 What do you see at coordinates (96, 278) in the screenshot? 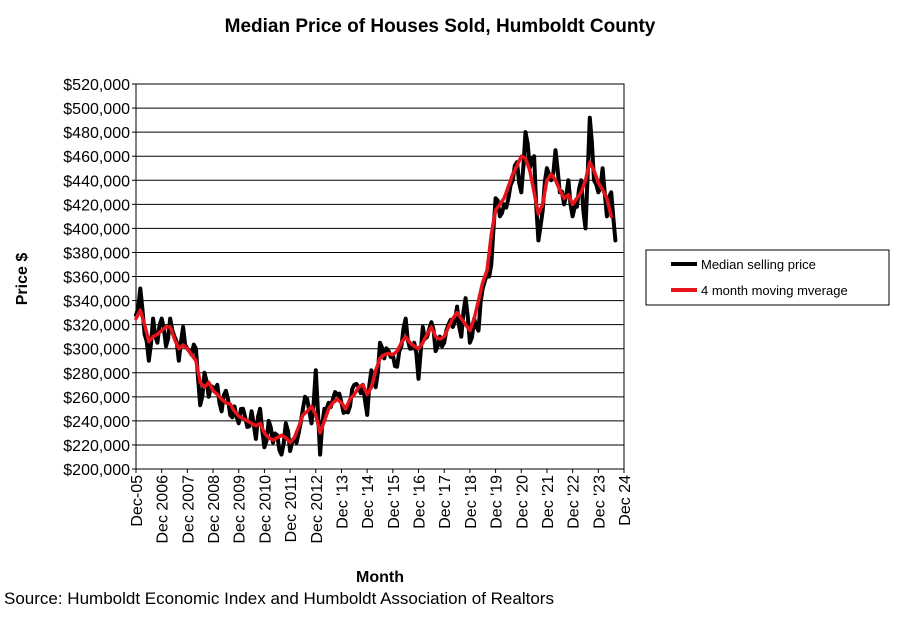
I see `y-tick-label: $360,000` at bounding box center [96, 278].